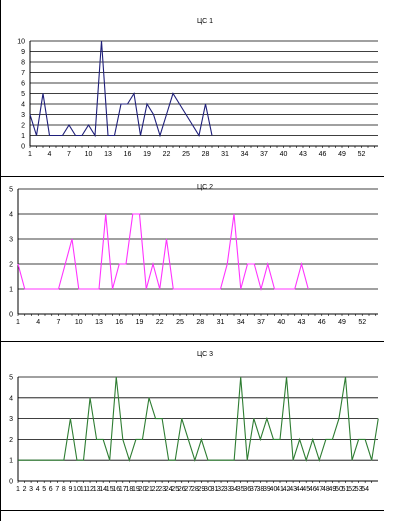  What do you see at coordinates (149, 489) in the screenshot?
I see `x-tick-label: 21` at bounding box center [149, 489].